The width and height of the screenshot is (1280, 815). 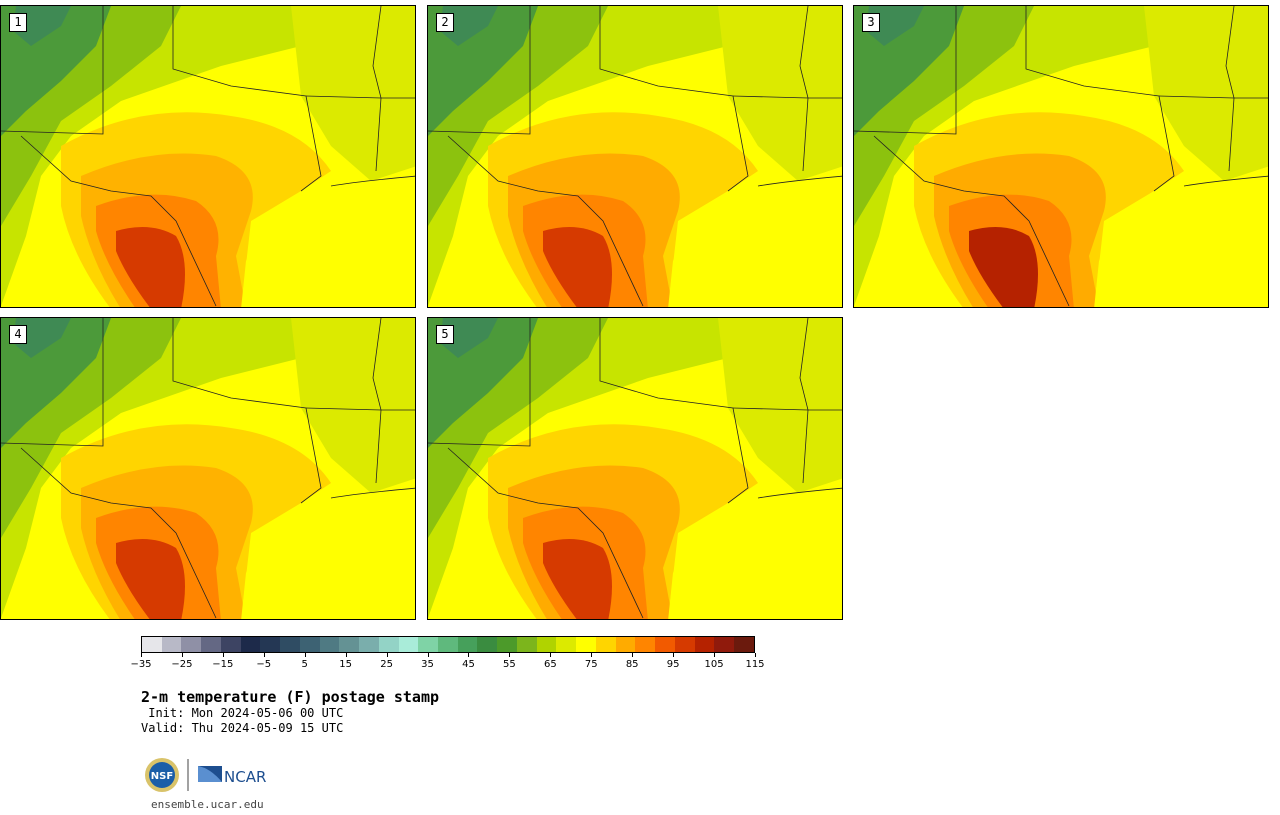 I want to click on postage-stamp-panel-4: 4, so click(x=208, y=468).